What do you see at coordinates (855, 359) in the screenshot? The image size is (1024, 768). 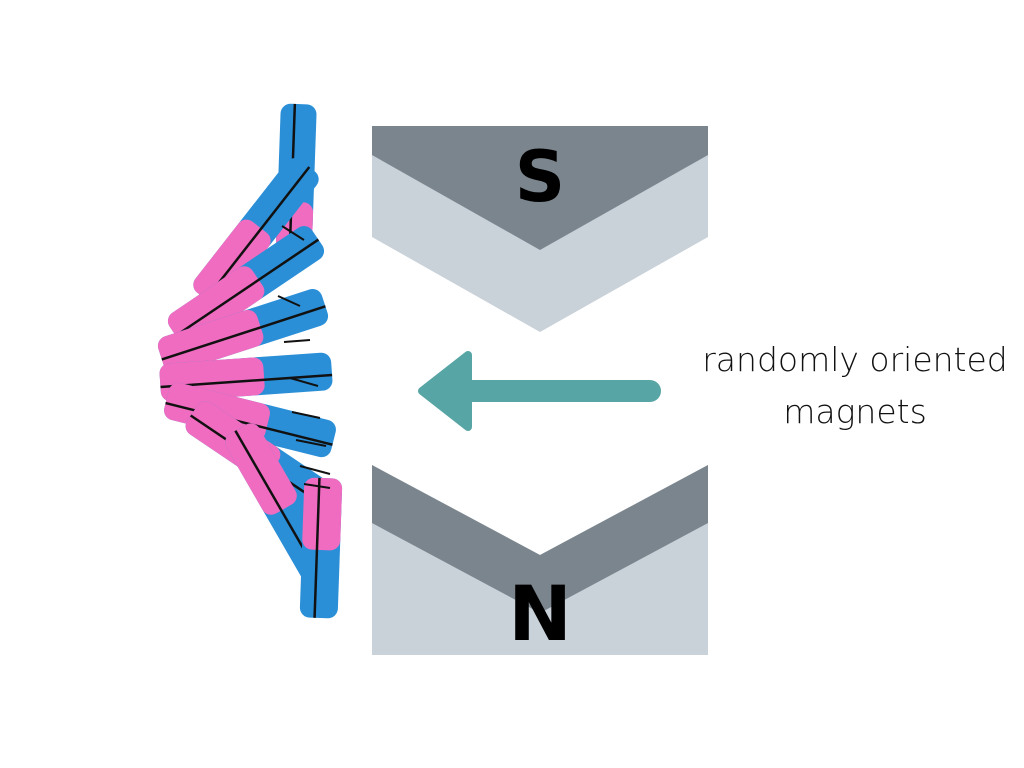 I see `caption-line-1: randomly oriented` at bounding box center [855, 359].